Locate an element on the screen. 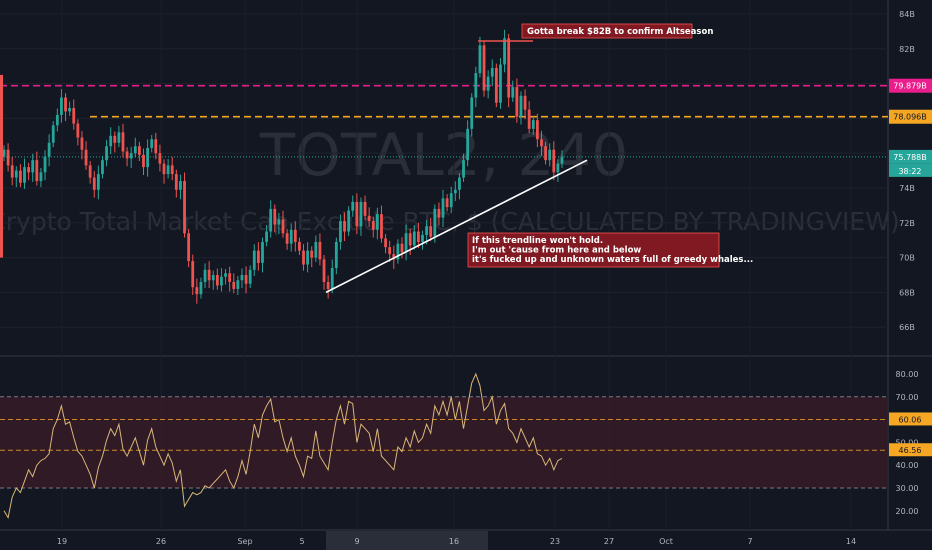 The height and width of the screenshot is (550, 932). annotation-text: Gotta break $82B to confirm Altseason is located at coordinates (620, 32).